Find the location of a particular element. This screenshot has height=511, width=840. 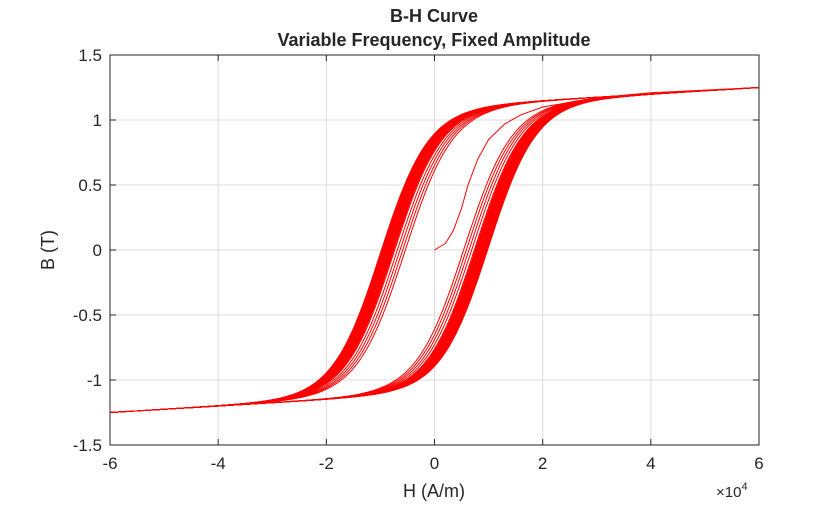

x-axis-label: H (A/m) is located at coordinates (434, 491).